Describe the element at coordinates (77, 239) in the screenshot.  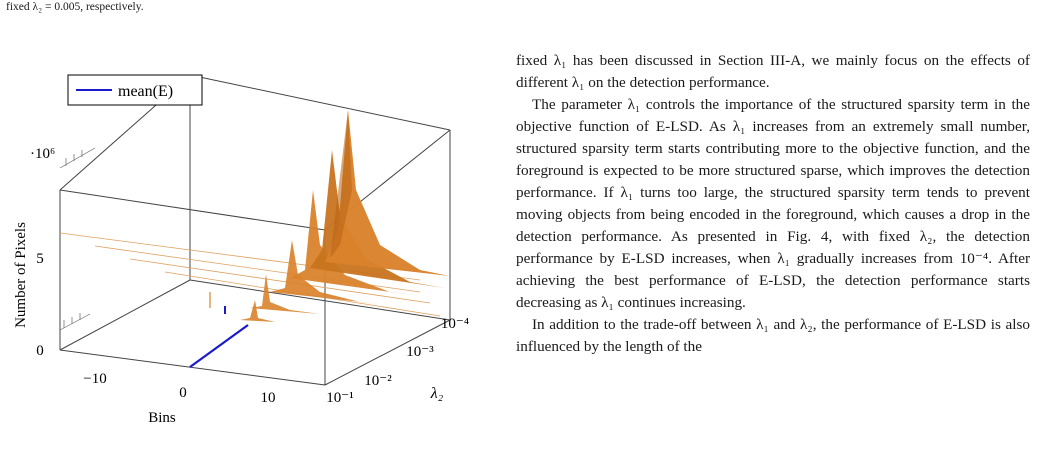
I see `minor-ticks` at that location.